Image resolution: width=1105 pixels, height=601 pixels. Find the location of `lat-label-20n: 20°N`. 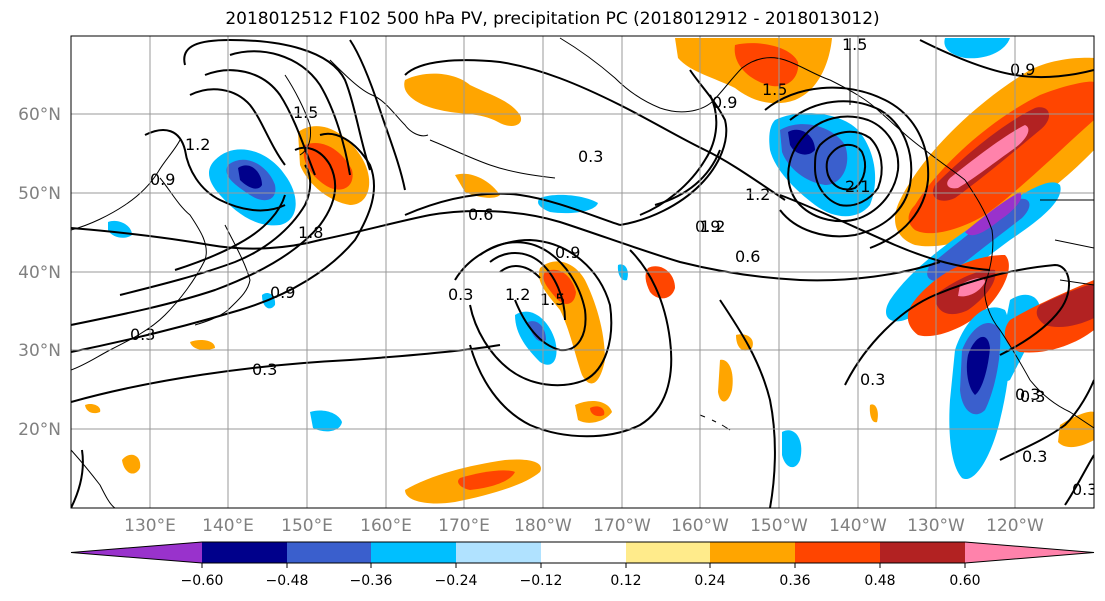

lat-label-20n: 20°N is located at coordinates (39, 430).